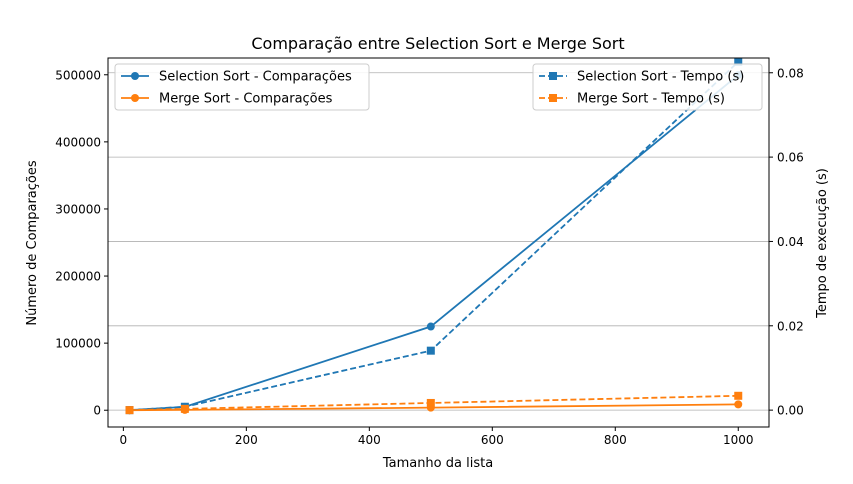 The width and height of the screenshot is (853, 484). I want to click on y-axis-label: Número de Comparações, so click(32, 242).